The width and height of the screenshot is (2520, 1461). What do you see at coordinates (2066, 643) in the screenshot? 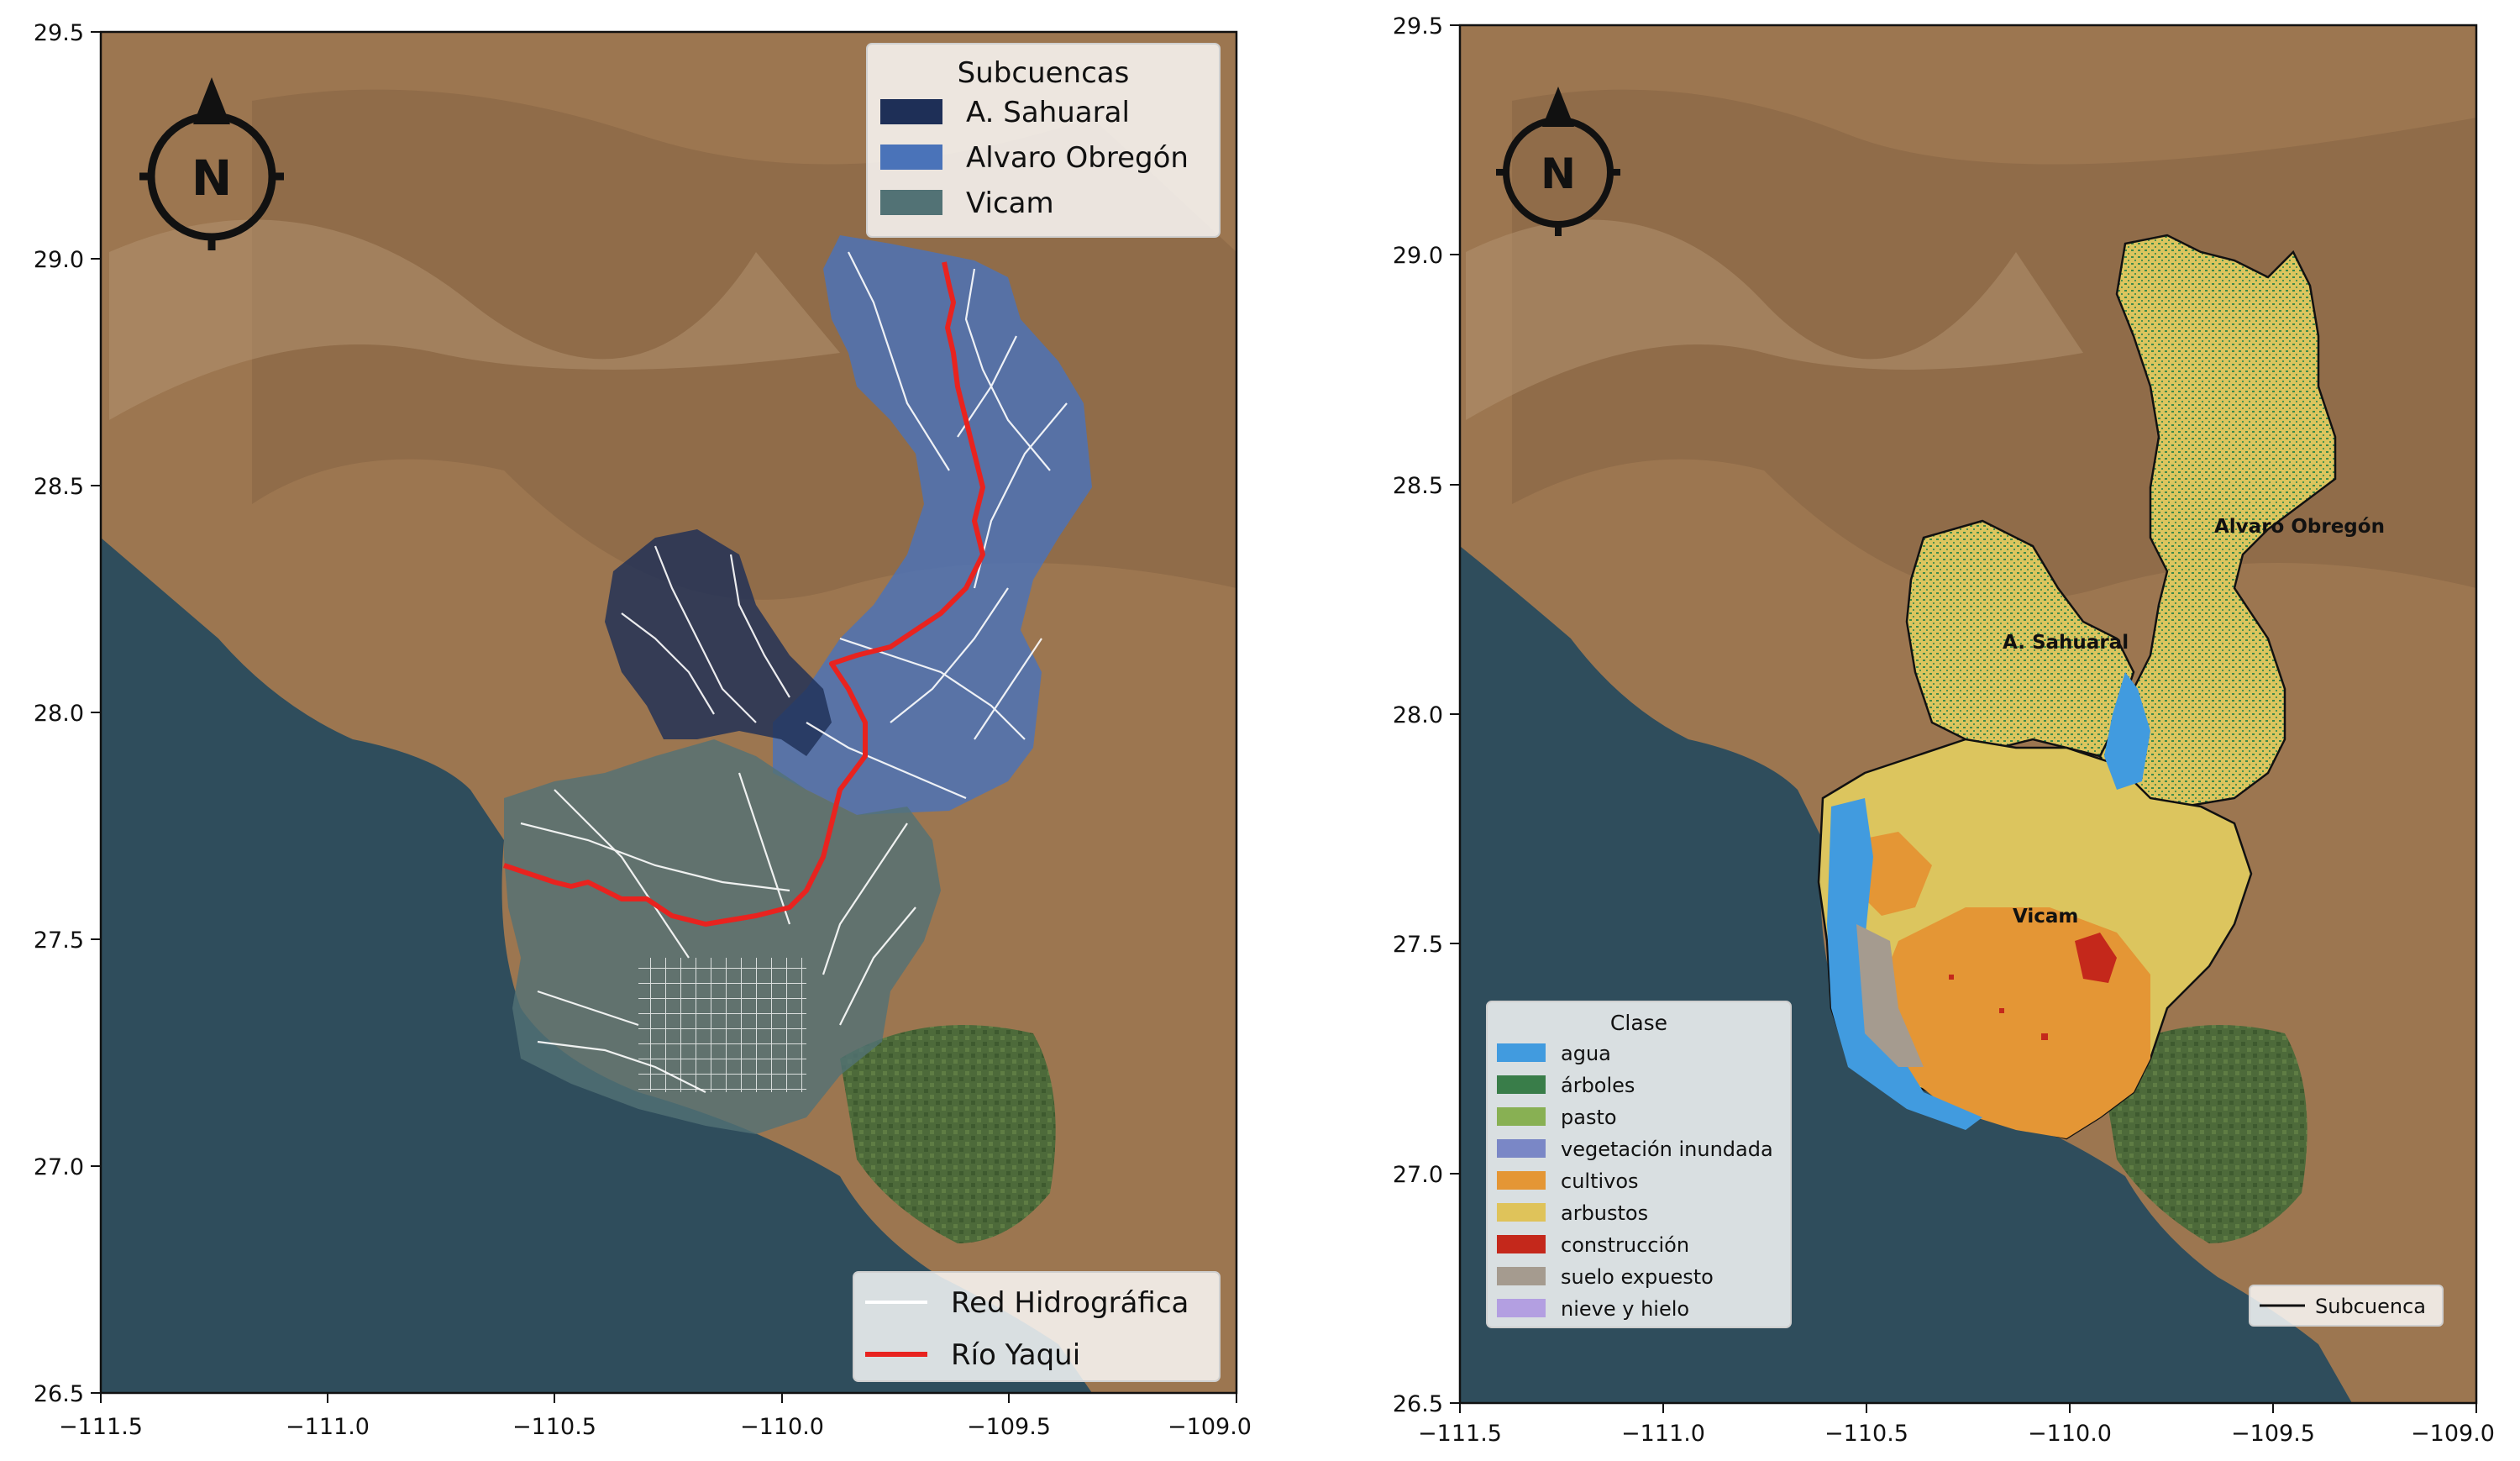
I see `basin-label-a-sahuaral: A. Sahuaral` at bounding box center [2066, 643].